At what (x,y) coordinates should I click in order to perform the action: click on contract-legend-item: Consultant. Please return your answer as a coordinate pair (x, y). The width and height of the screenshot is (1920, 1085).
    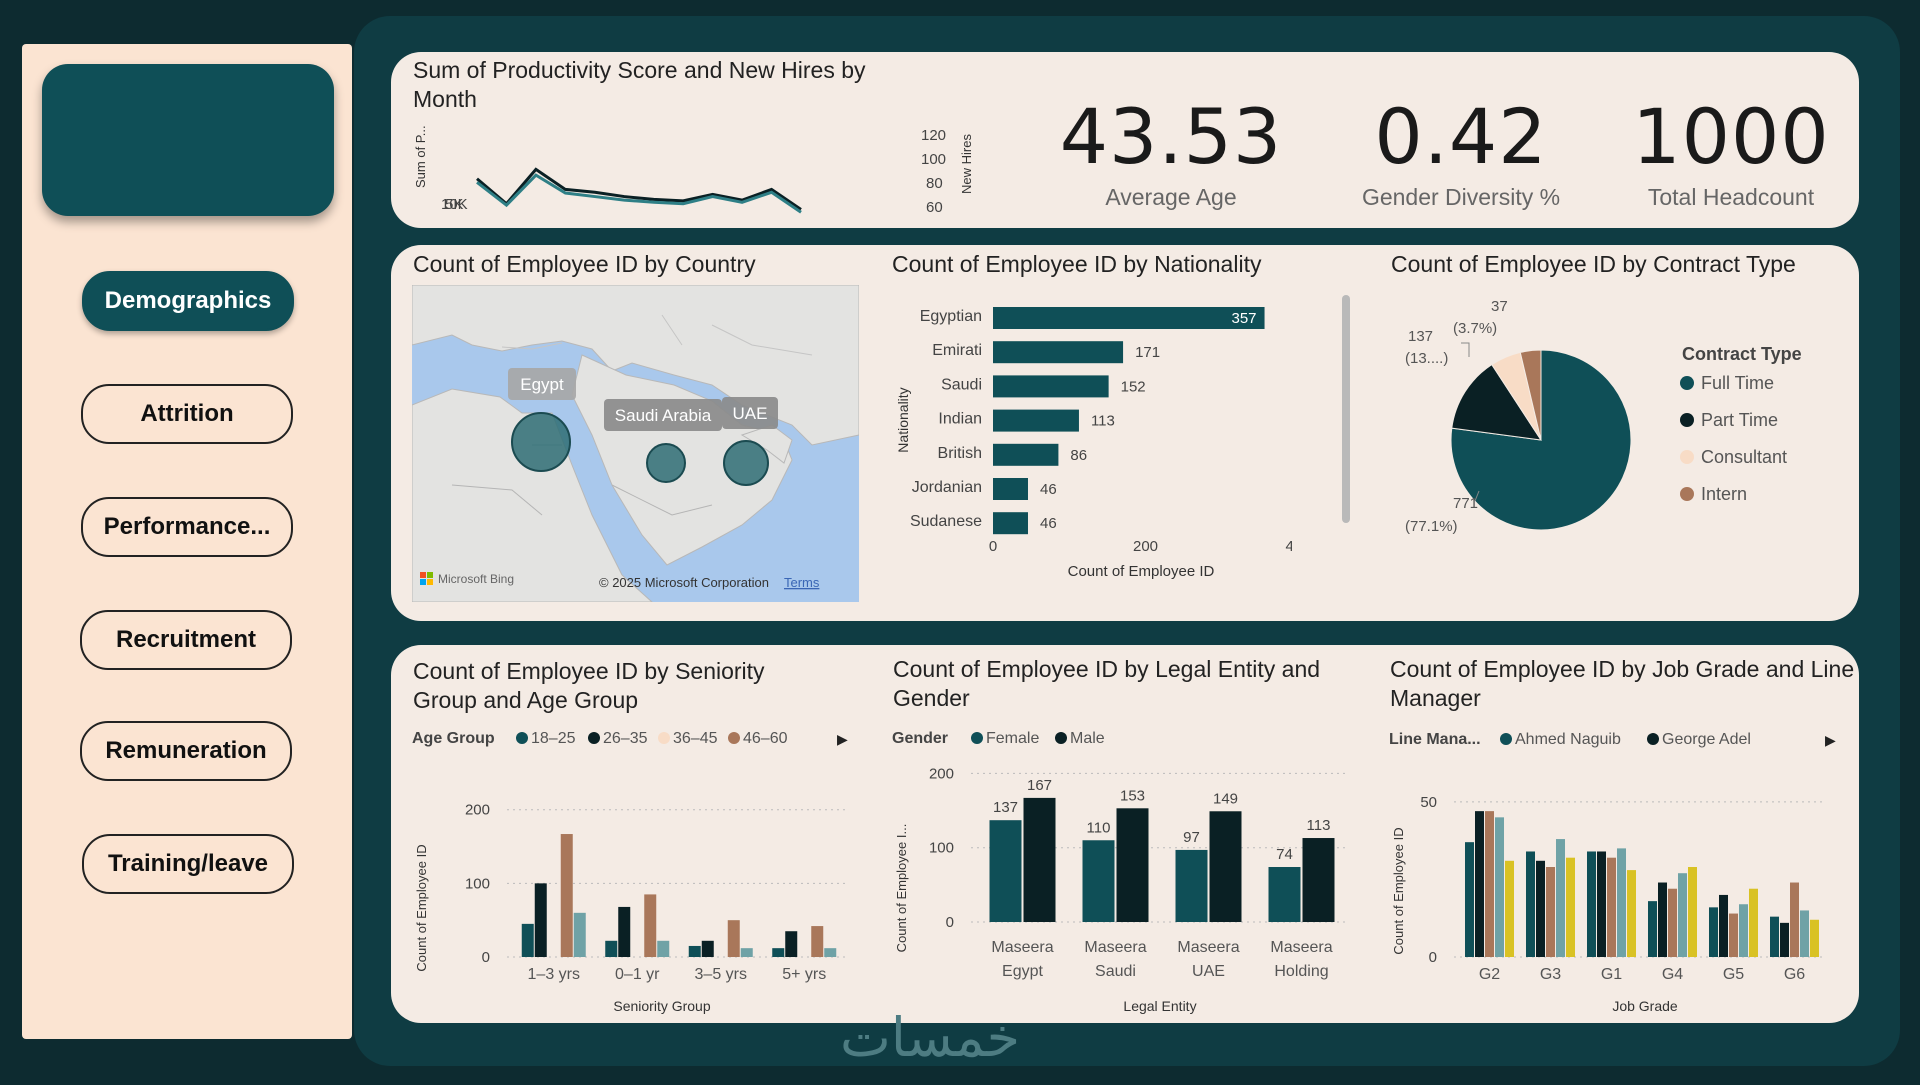
    Looking at the image, I should click on (1744, 457).